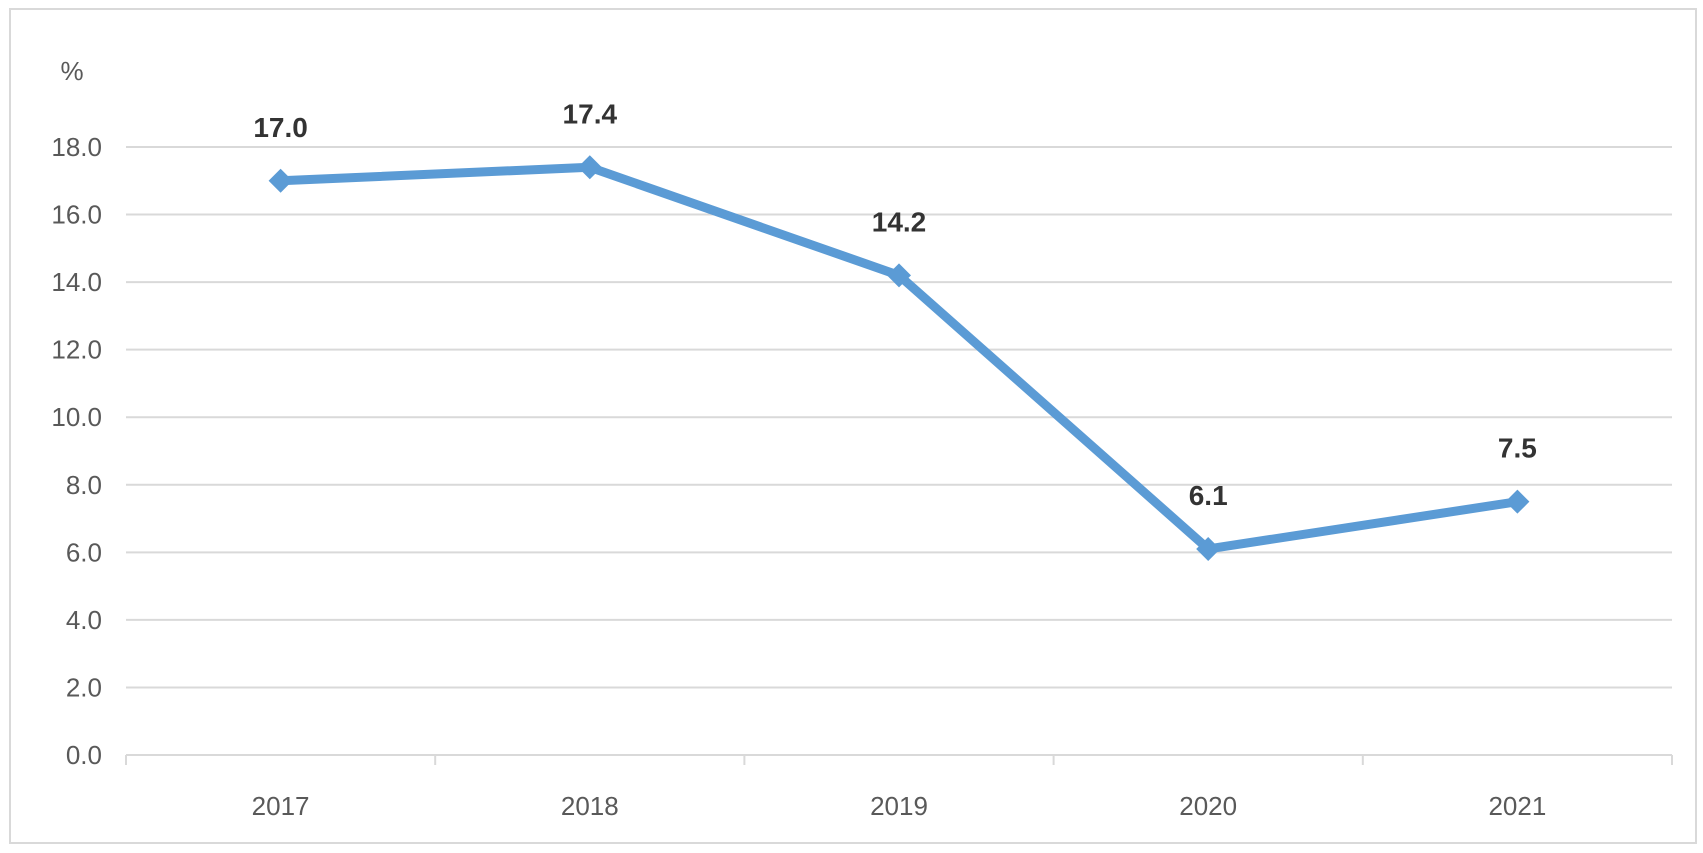 This screenshot has height=853, width=1703. I want to click on data-label: 6.1, so click(1208, 495).